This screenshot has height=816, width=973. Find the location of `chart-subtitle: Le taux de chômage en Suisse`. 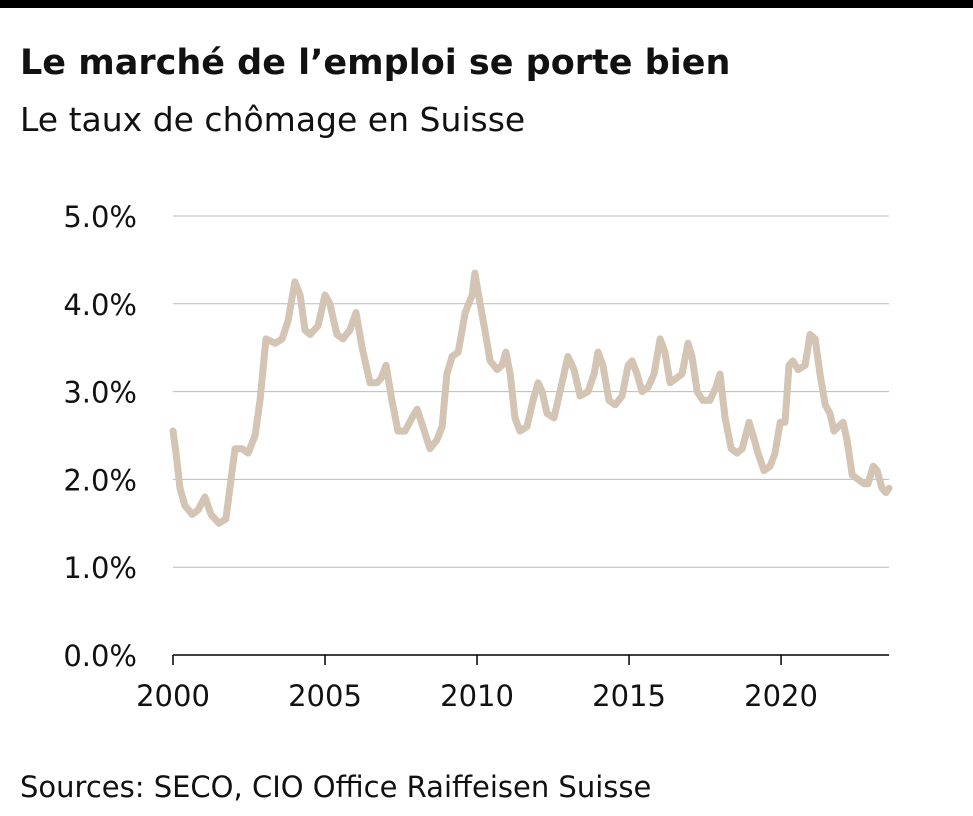

chart-subtitle: Le taux de chômage en Suisse is located at coordinates (272, 119).